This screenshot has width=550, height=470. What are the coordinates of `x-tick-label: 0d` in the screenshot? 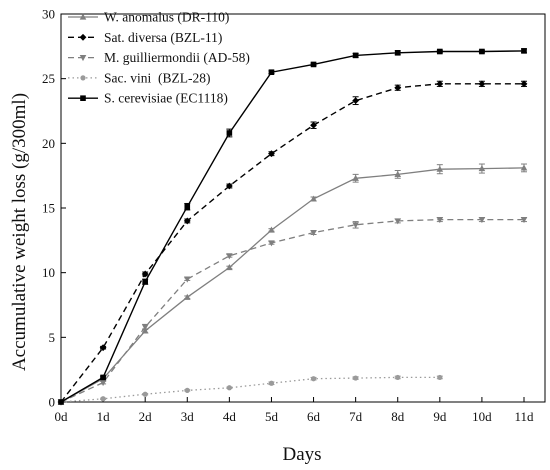 It's located at (62, 416).